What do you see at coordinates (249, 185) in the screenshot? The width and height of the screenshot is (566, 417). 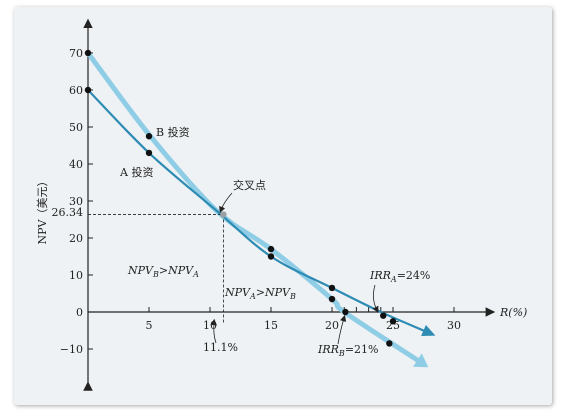 I see `crossover-label: 交叉点` at bounding box center [249, 185].